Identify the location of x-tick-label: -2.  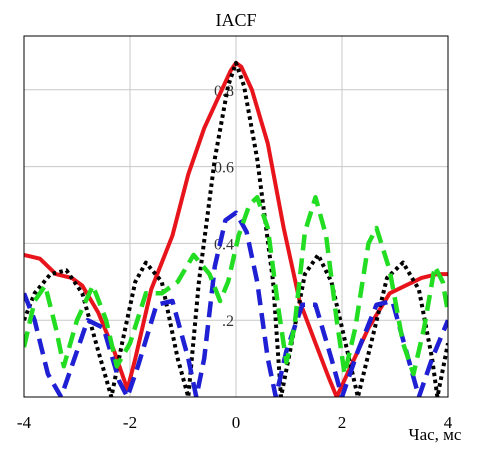
(130, 422).